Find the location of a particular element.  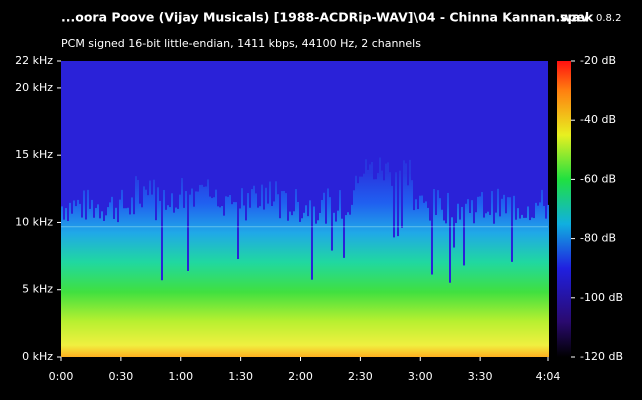

y-tick-label: 20 kHz is located at coordinates (34, 87).